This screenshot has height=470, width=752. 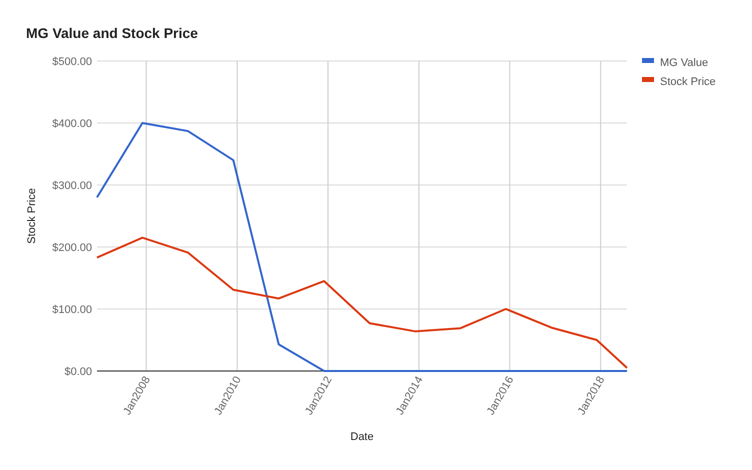 What do you see at coordinates (112, 33) in the screenshot?
I see `chart-title: MG Value and Stock Price` at bounding box center [112, 33].